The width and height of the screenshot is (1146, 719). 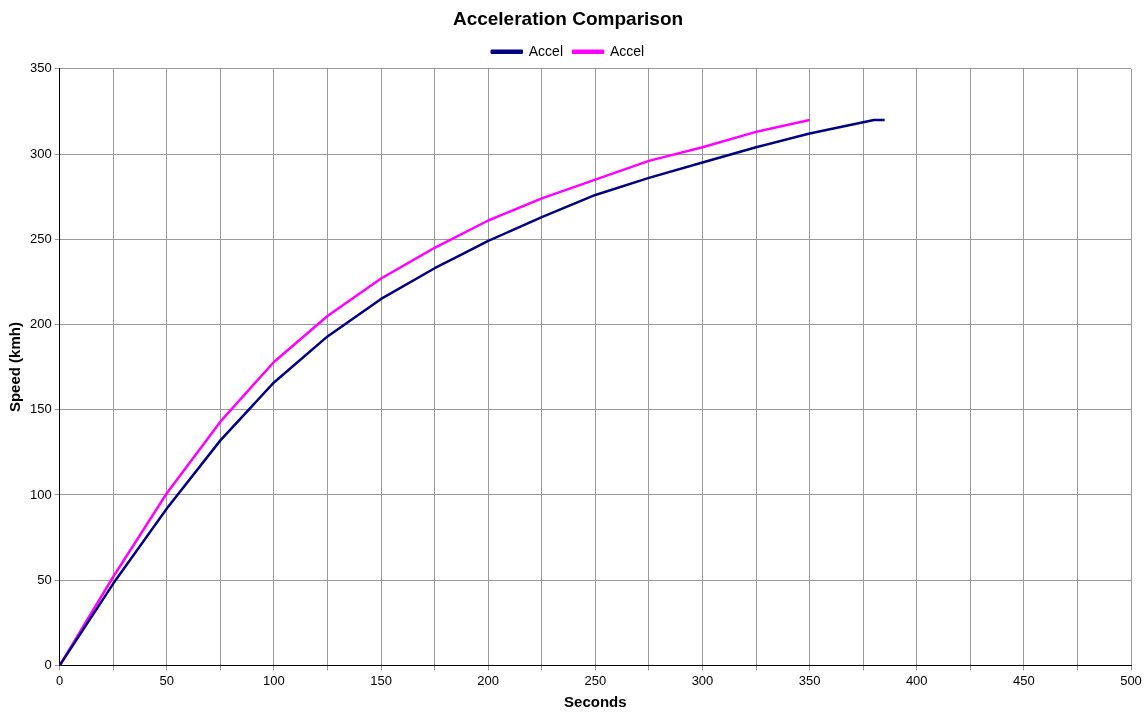 What do you see at coordinates (381, 680) in the screenshot?
I see `x-tick-label: 150` at bounding box center [381, 680].